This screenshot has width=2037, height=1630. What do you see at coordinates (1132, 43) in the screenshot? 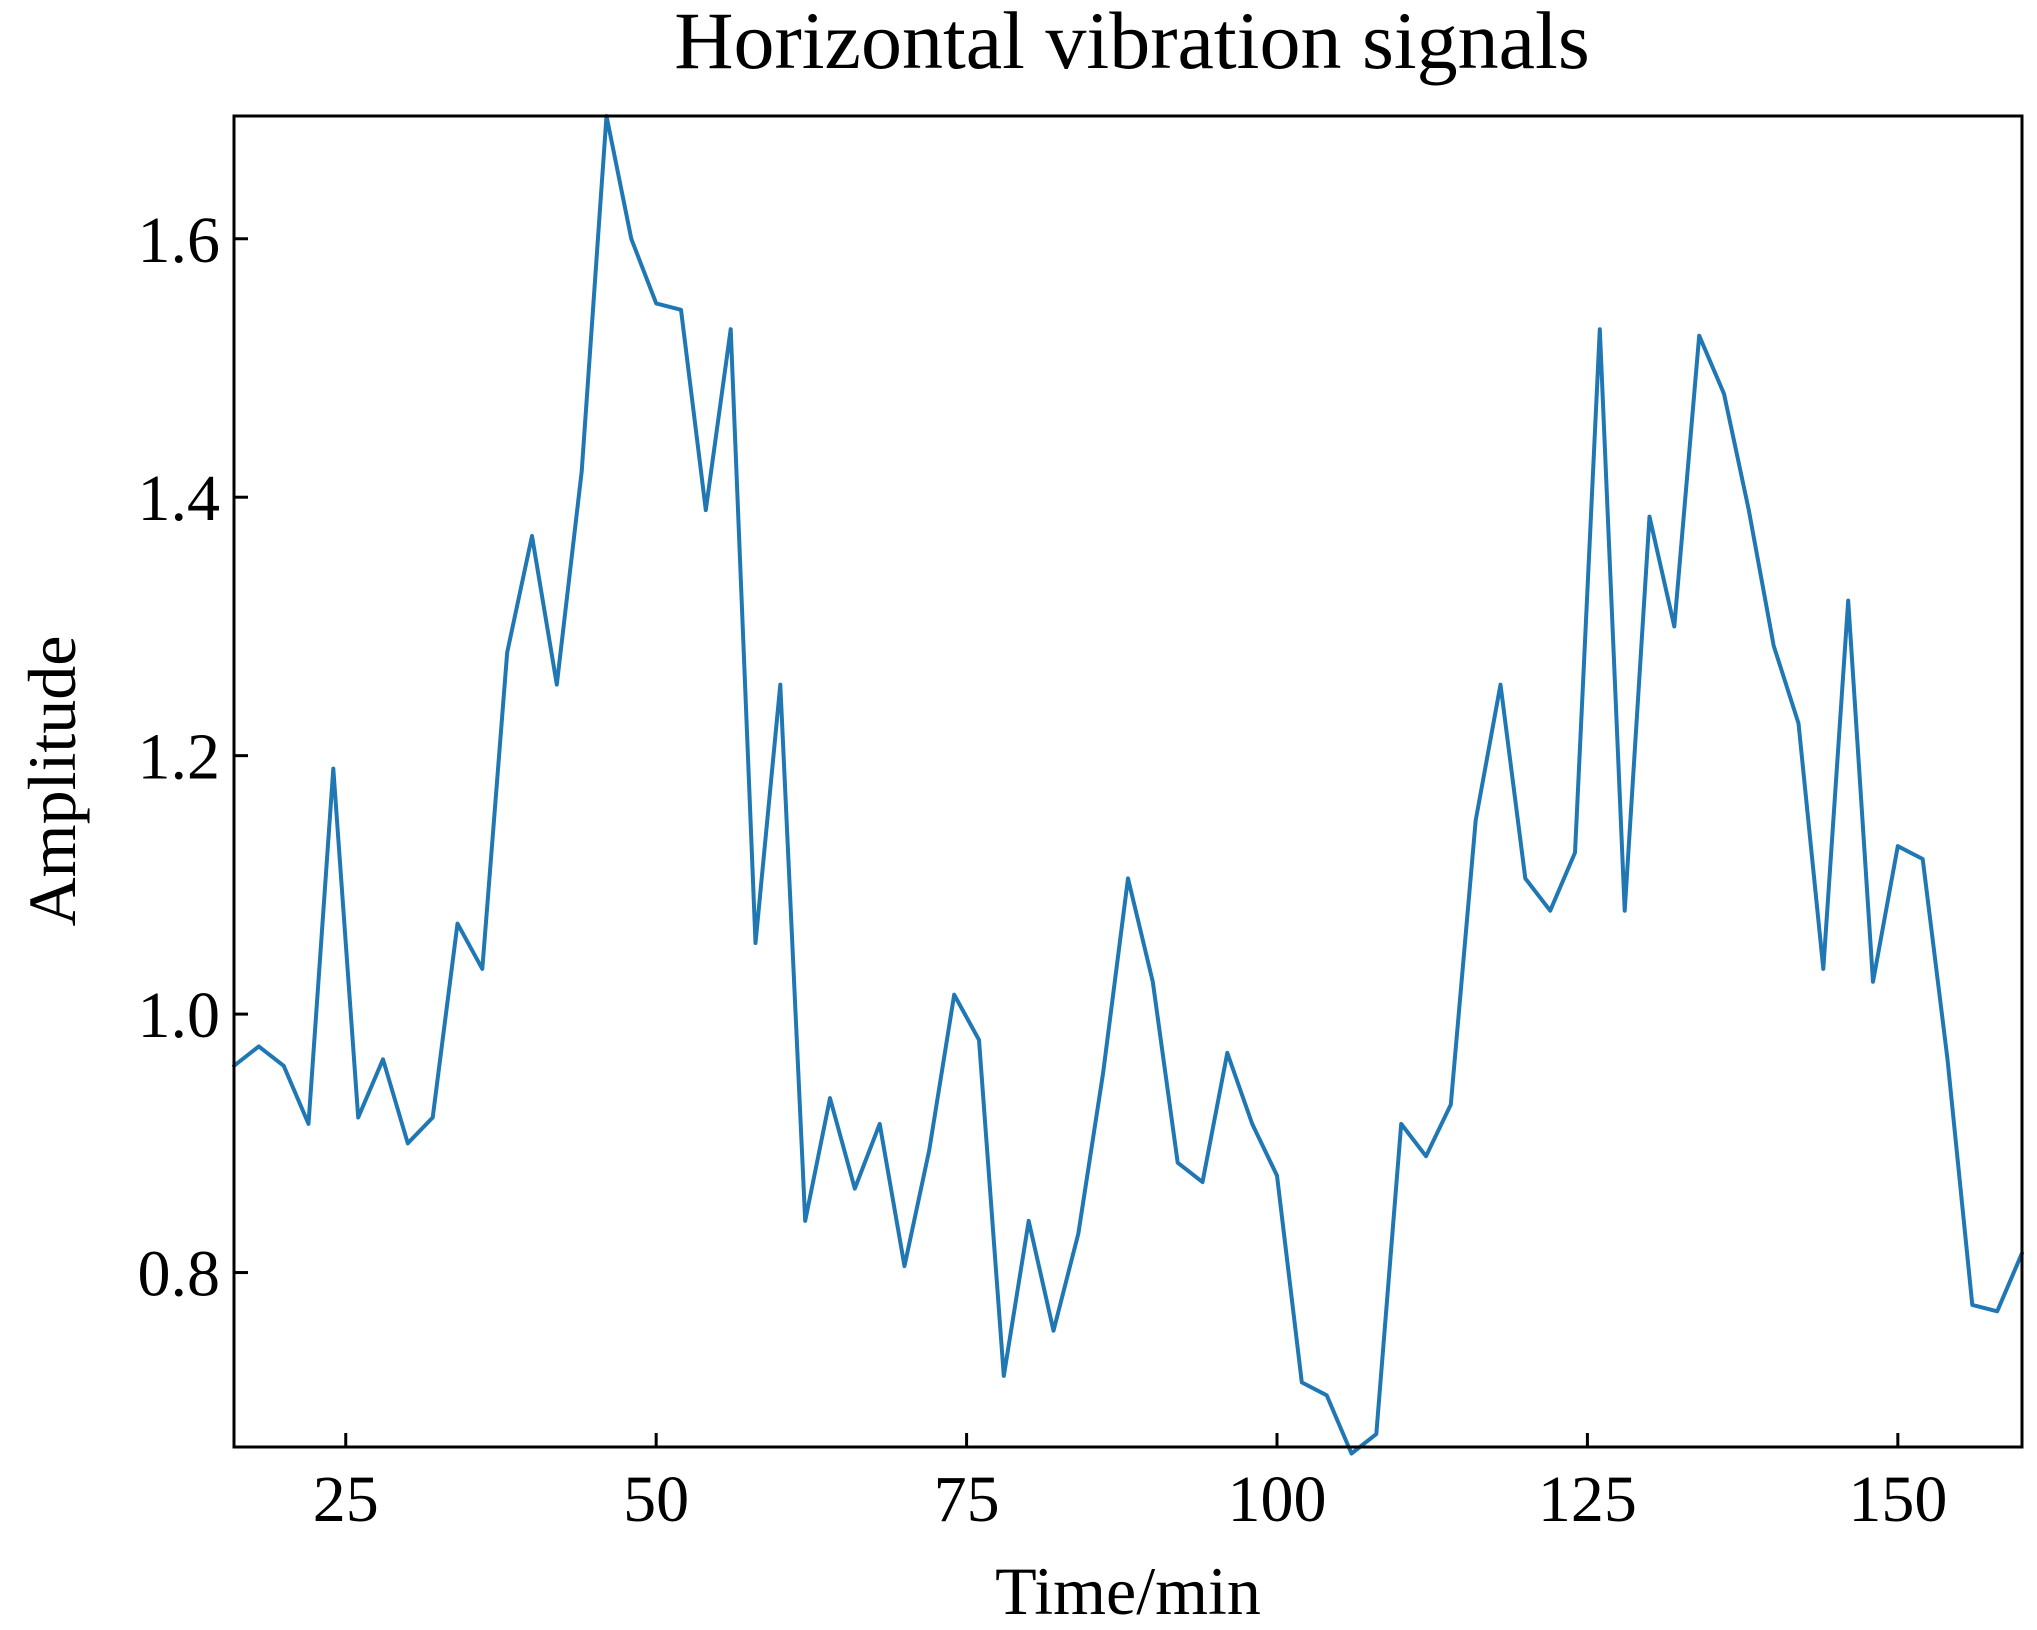
I see `chart-title: Horizontal vibration signals` at bounding box center [1132, 43].